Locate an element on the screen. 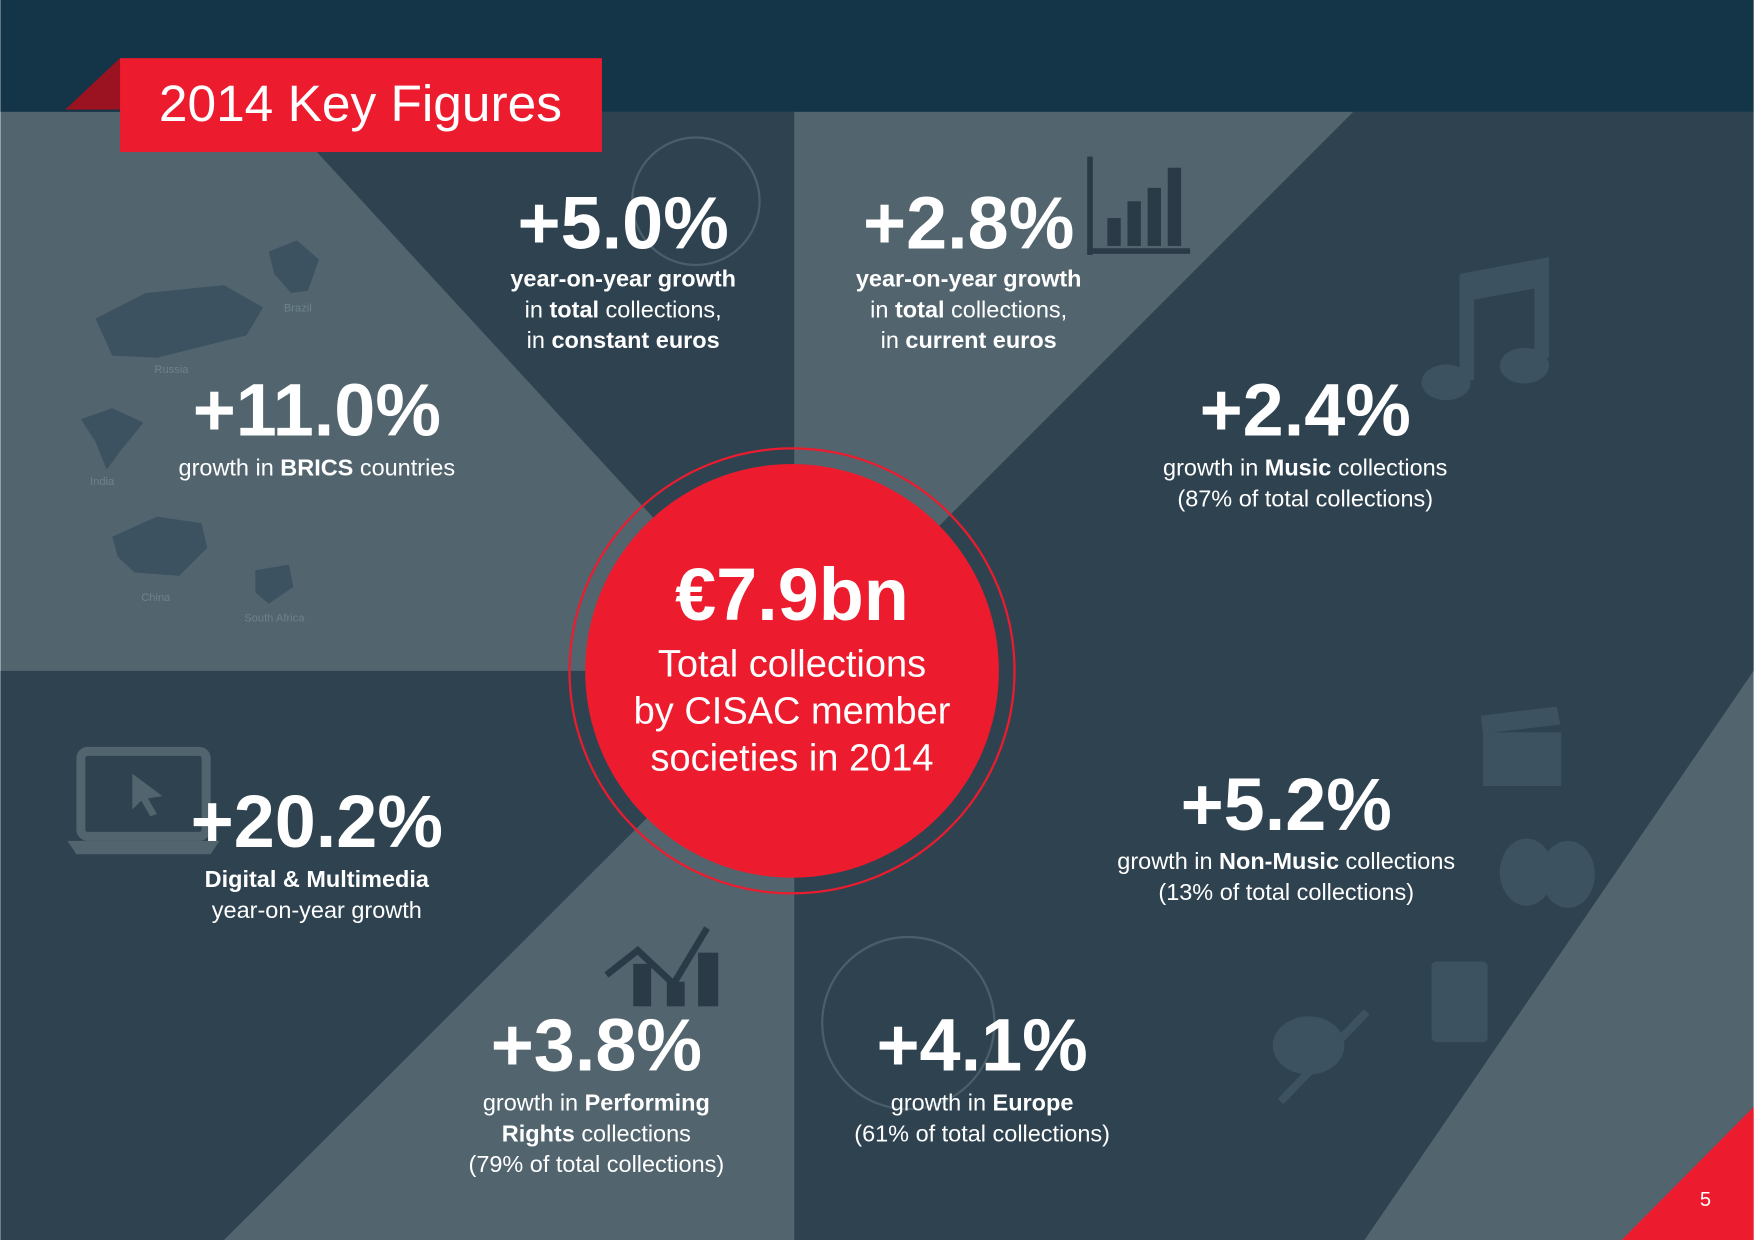 The height and width of the screenshot is (1240, 1754). map-icon is located at coordinates (200, 422).